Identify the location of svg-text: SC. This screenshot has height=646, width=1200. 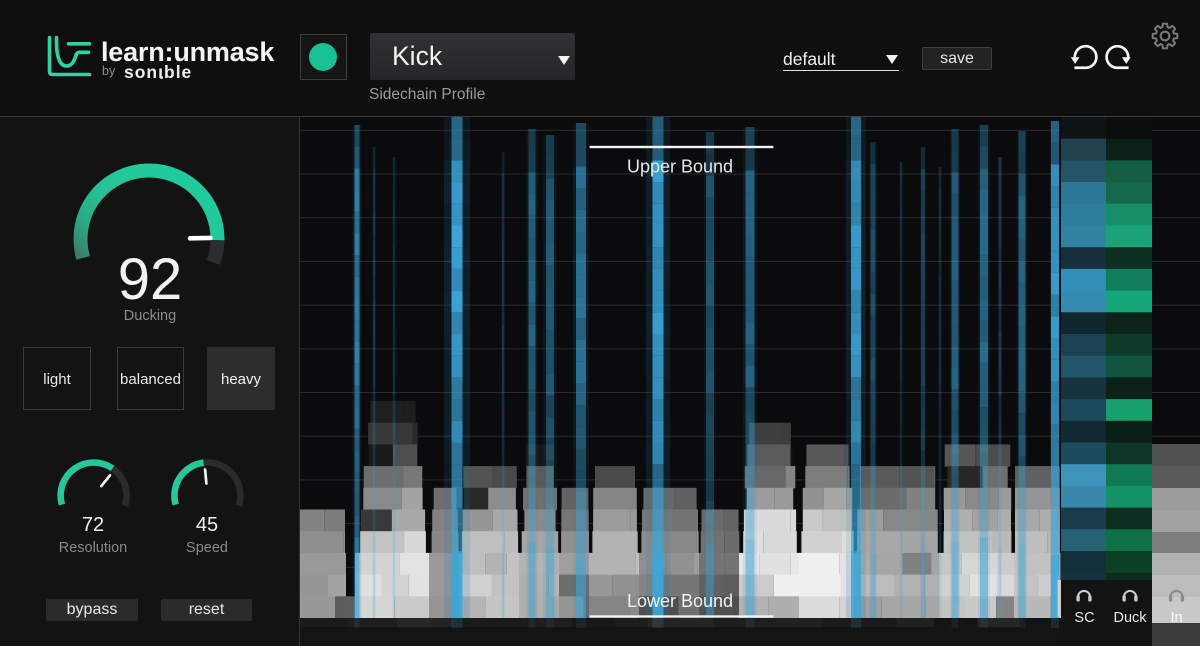
(1084, 618).